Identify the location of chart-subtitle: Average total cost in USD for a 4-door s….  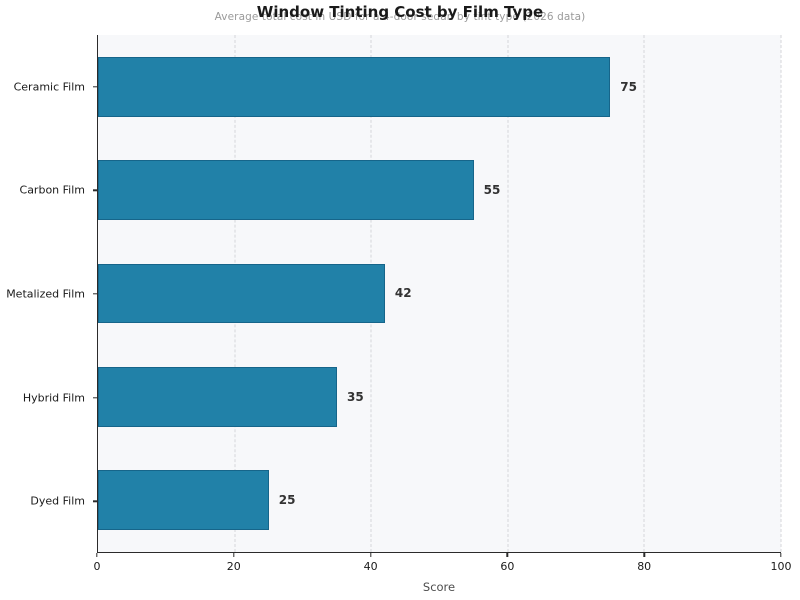
(400, 17).